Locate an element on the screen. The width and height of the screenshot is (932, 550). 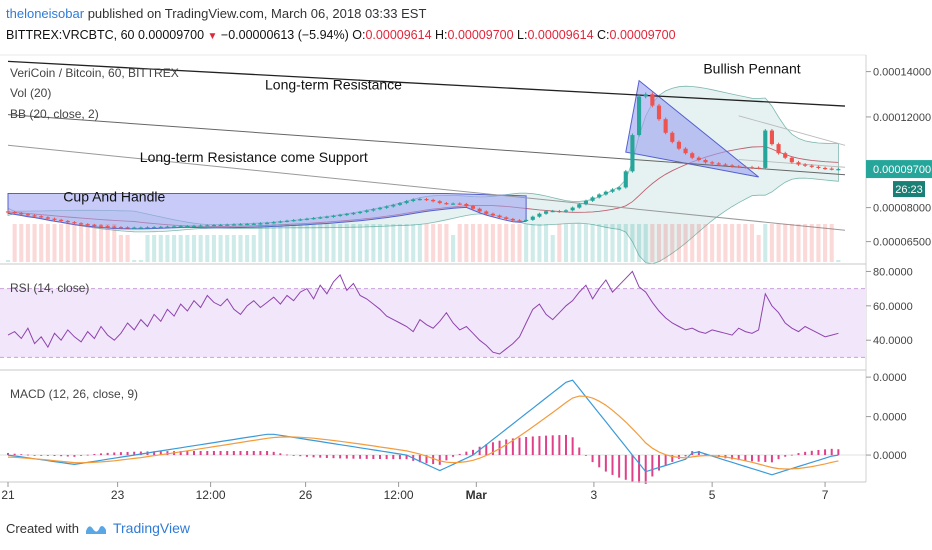
signal-line is located at coordinates (423, 432).